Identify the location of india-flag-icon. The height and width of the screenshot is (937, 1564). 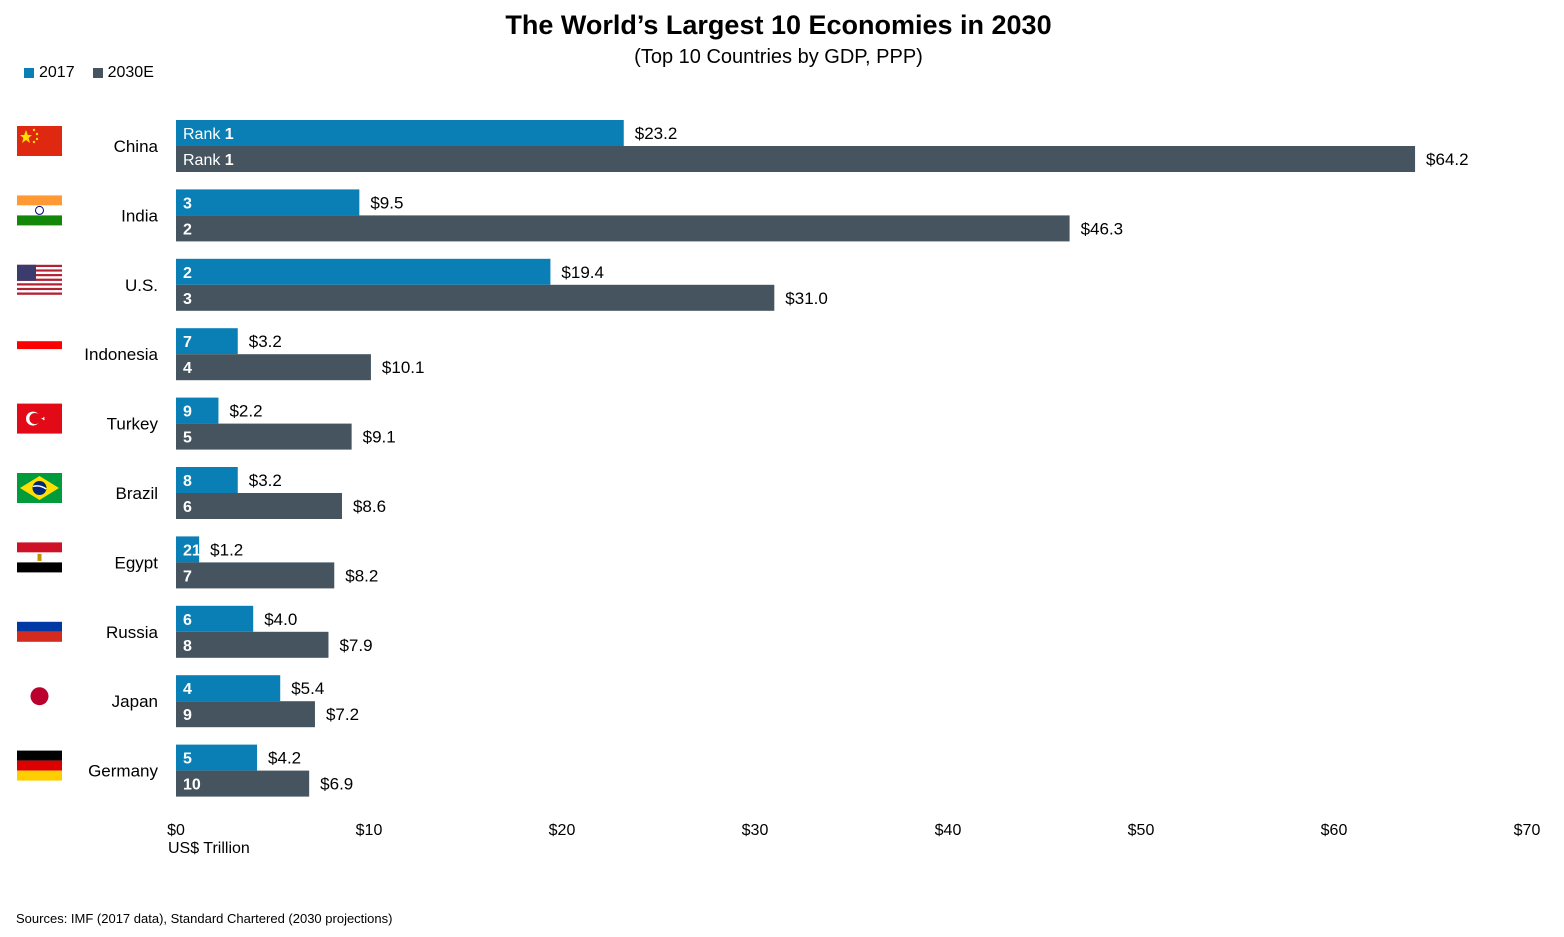
(39, 210).